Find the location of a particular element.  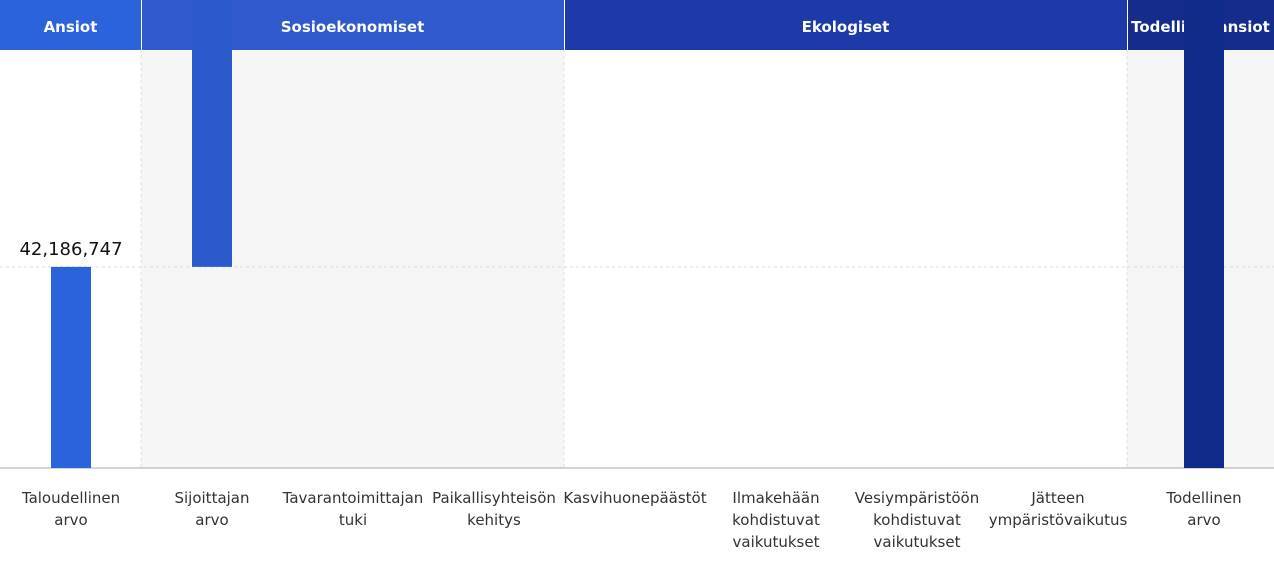

group-header-label: Ekologiset is located at coordinates (846, 27).